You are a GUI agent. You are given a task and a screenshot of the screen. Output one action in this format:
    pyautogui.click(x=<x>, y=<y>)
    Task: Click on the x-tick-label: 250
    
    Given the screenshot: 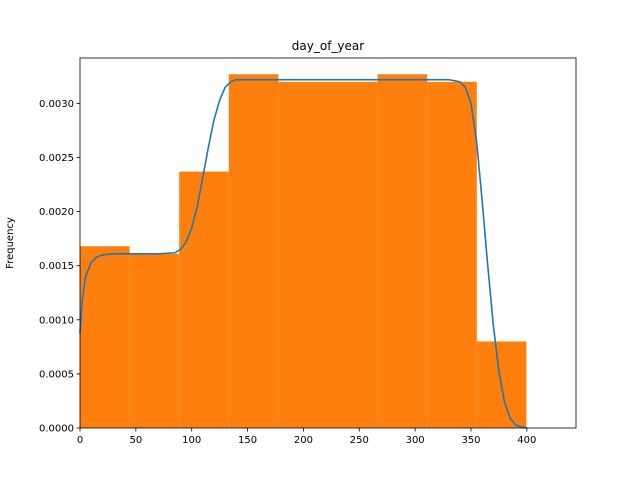 What is the action you would take?
    pyautogui.click(x=359, y=440)
    